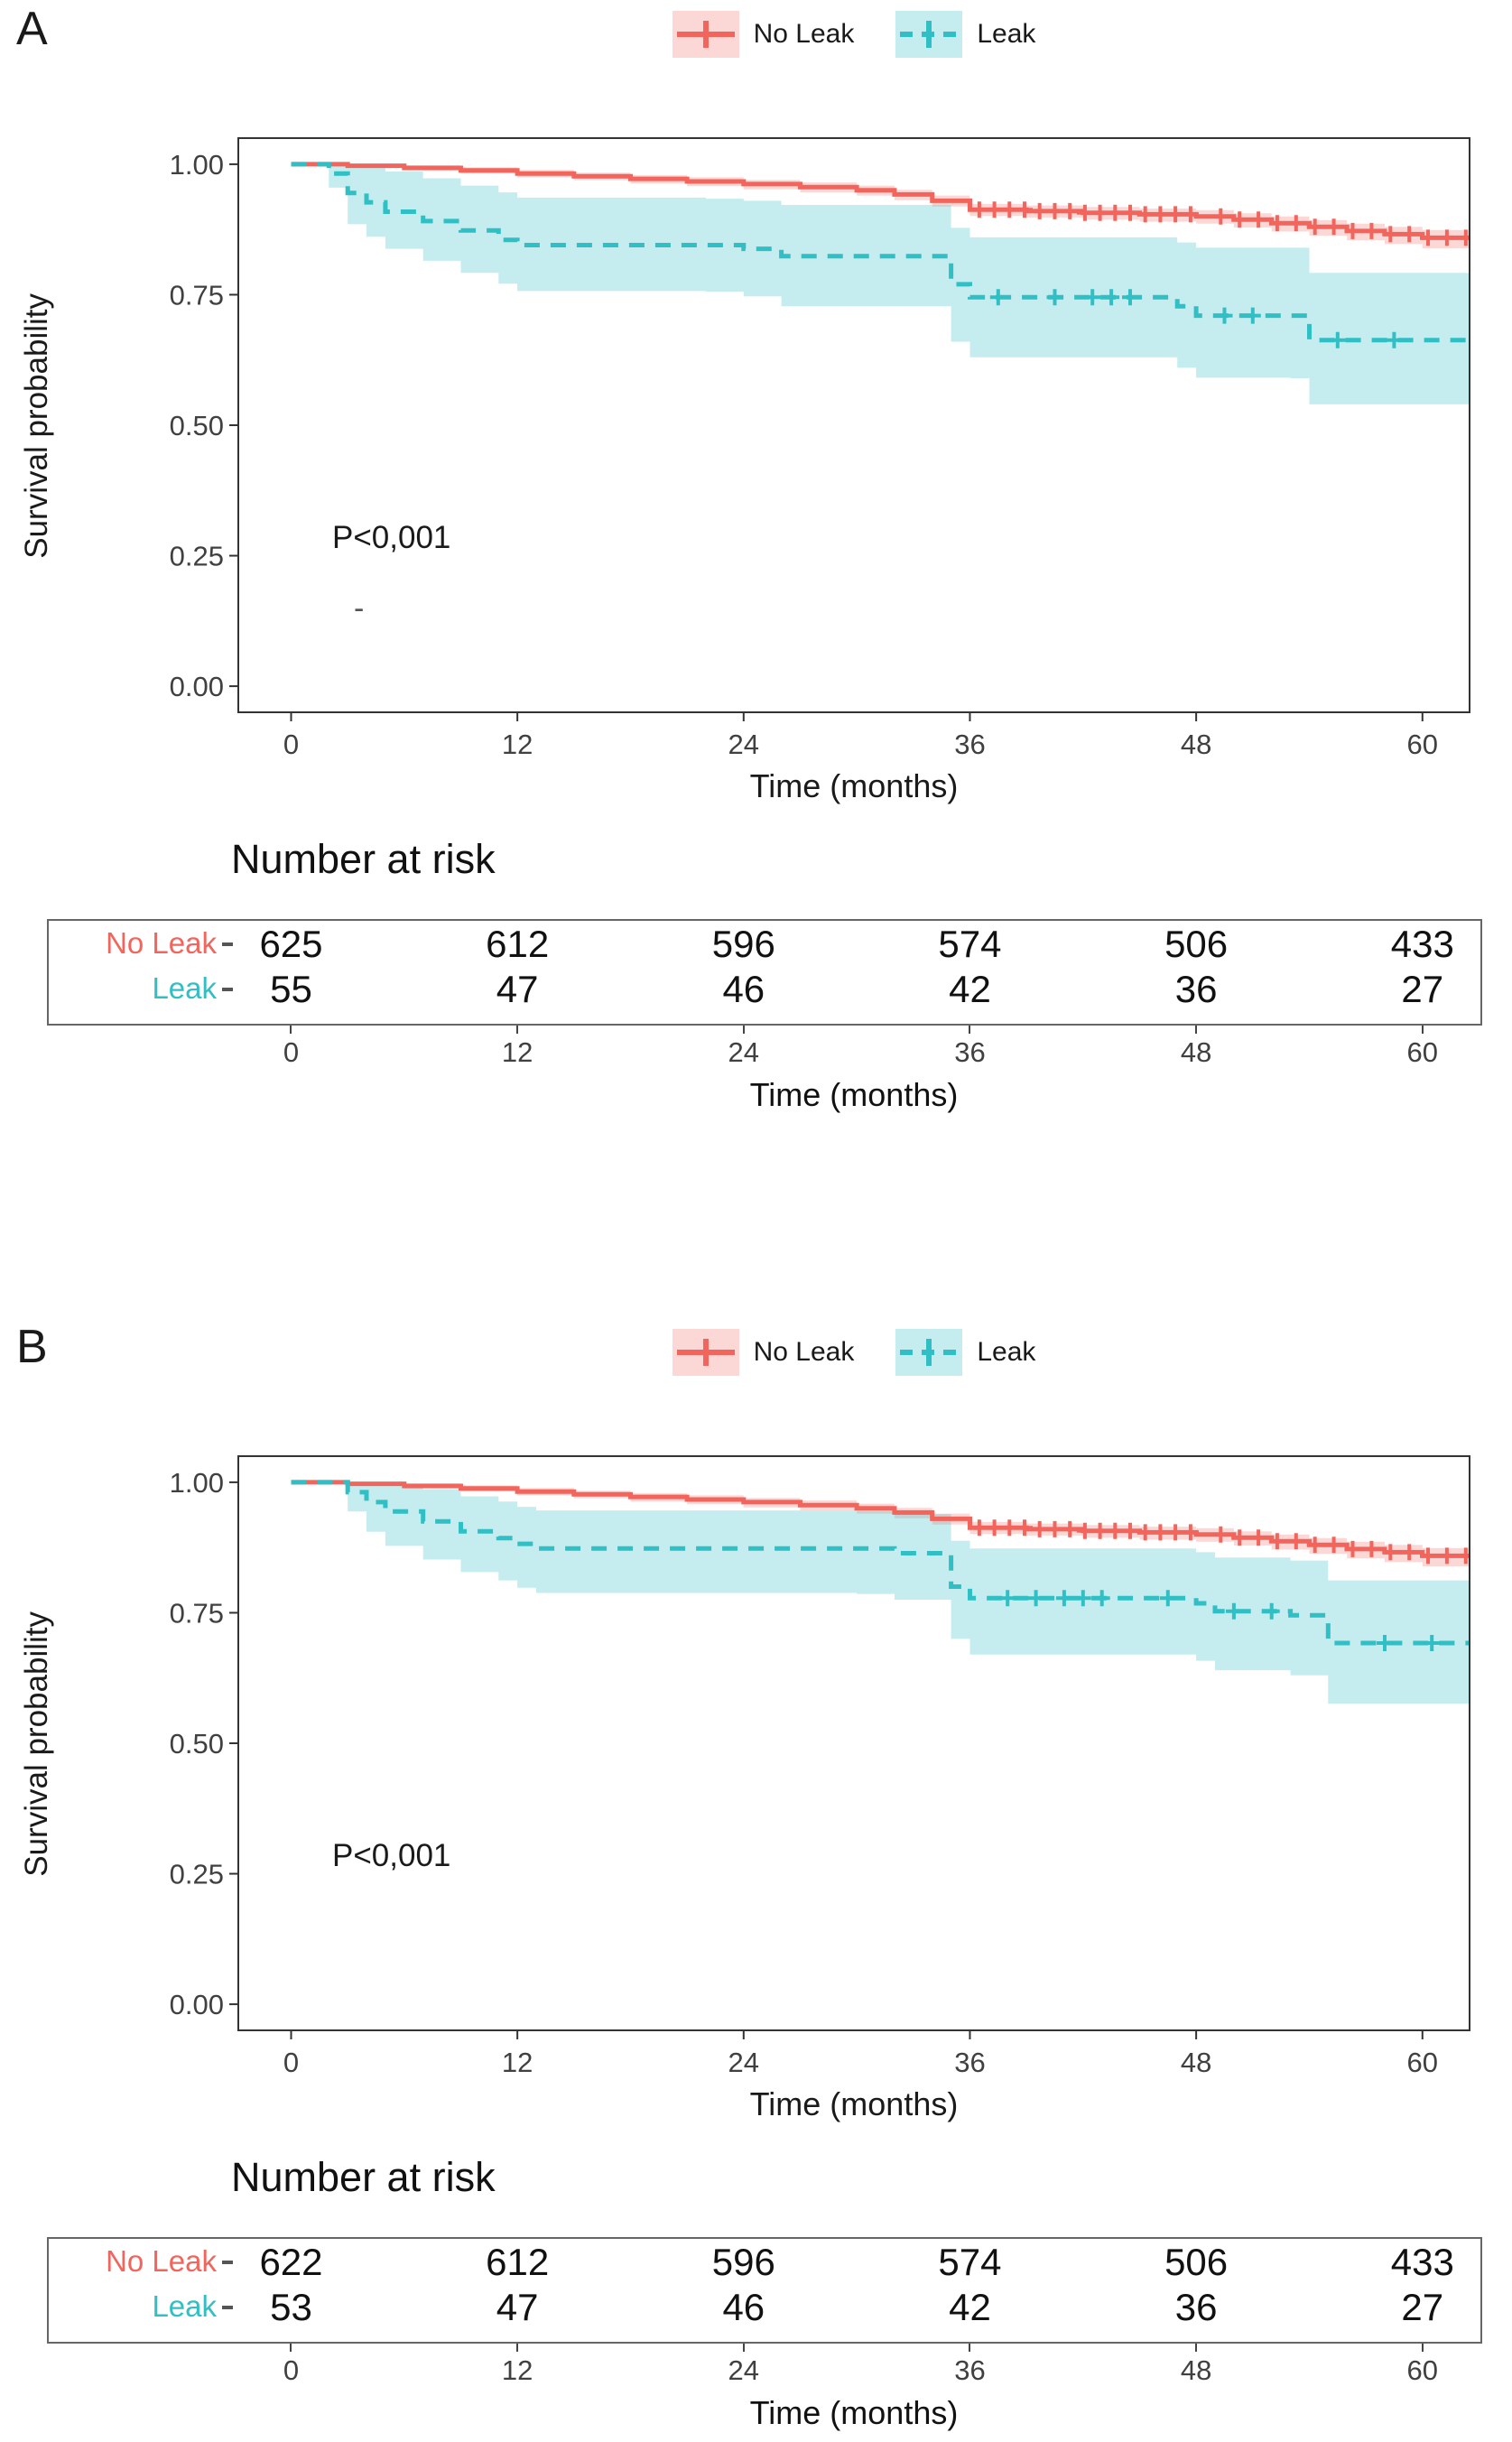 The width and height of the screenshot is (1512, 2442). Describe the element at coordinates (391, 1856) in the screenshot. I see `p-value: P<0,001` at that location.